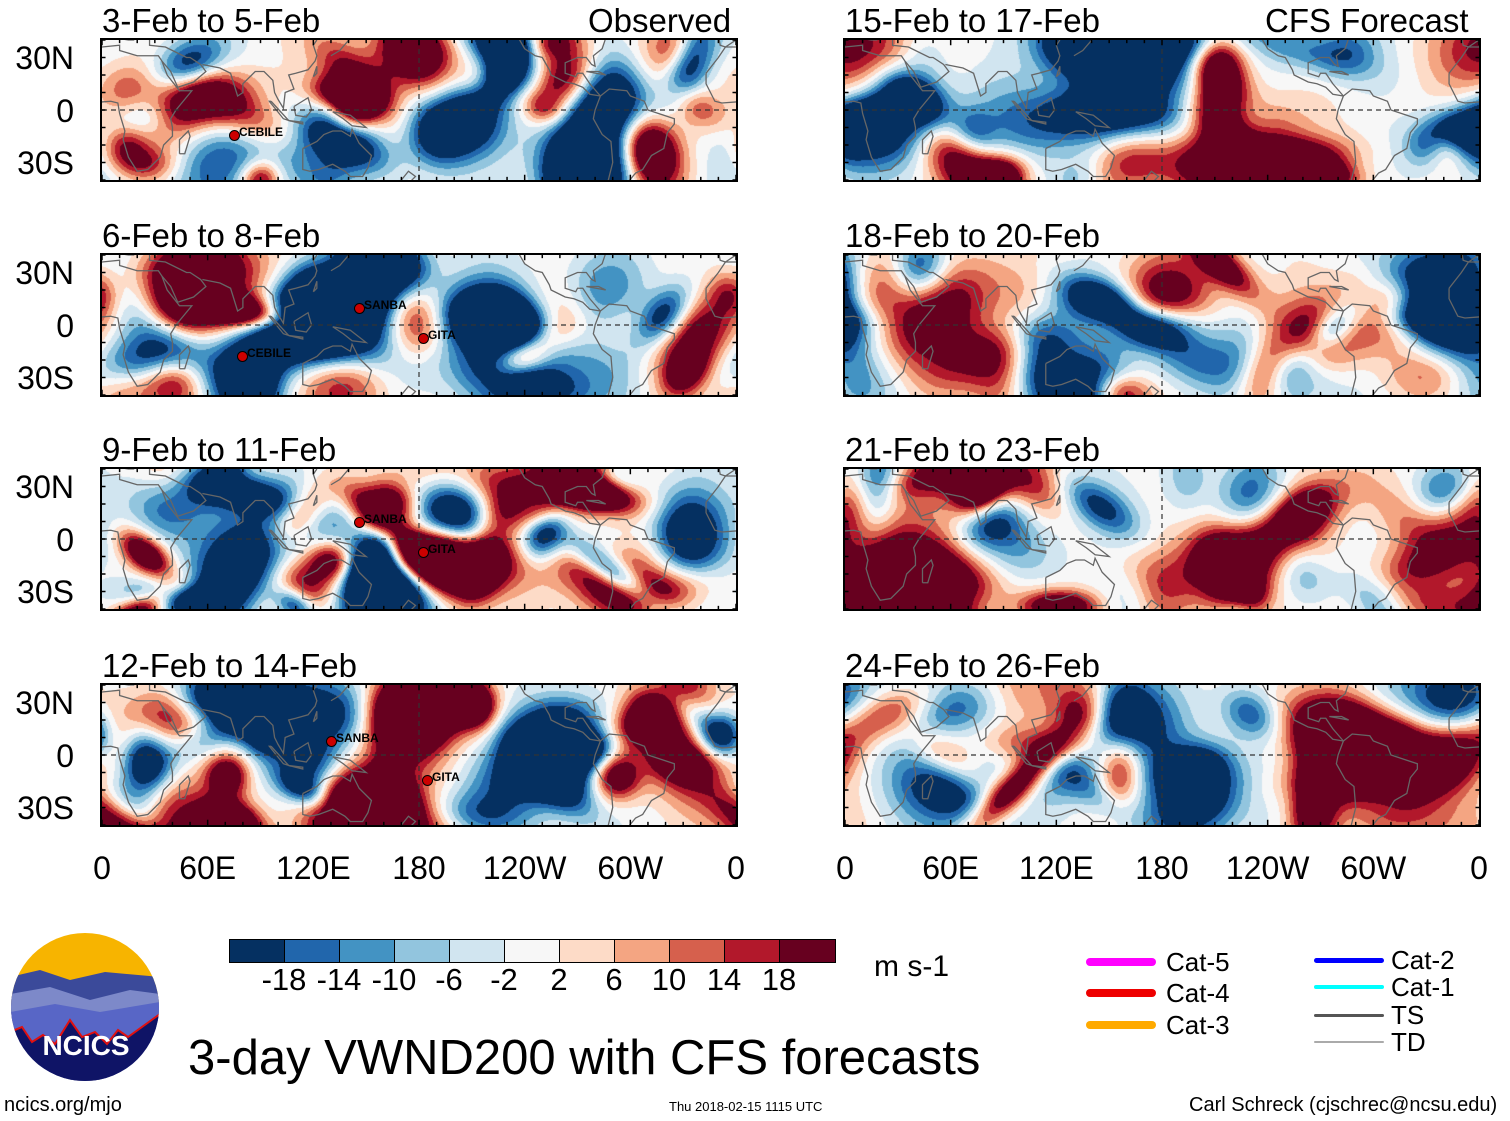 Image resolution: width=1510 pixels, height=1121 pixels. I want to click on colorbar, so click(532, 951).